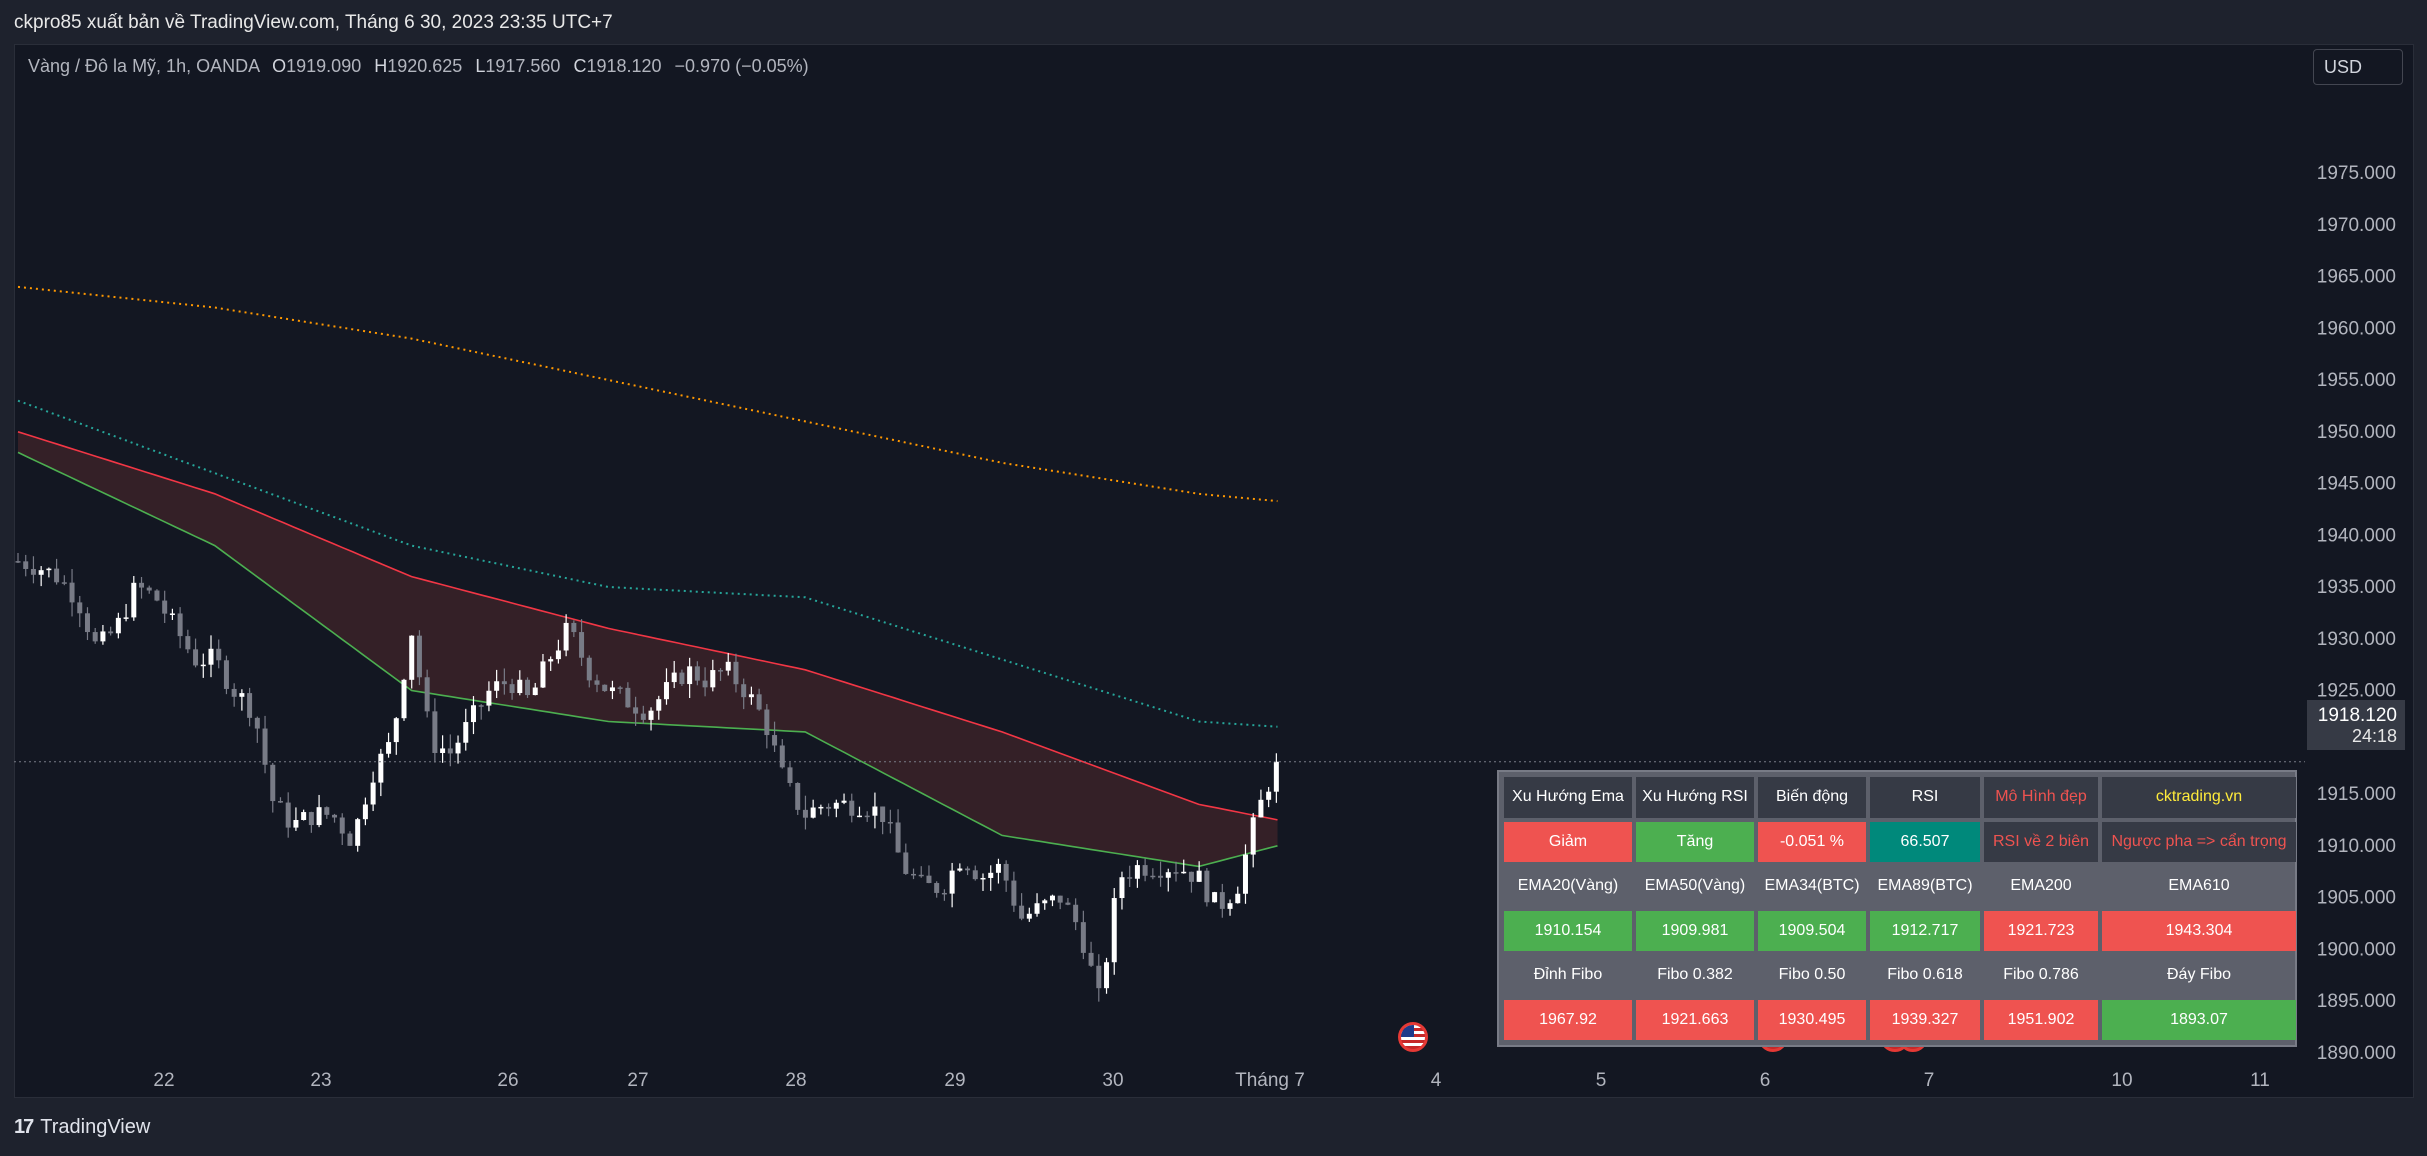 The image size is (2427, 1156). What do you see at coordinates (2374, 736) in the screenshot?
I see `bar-countdown: 24:18` at bounding box center [2374, 736].